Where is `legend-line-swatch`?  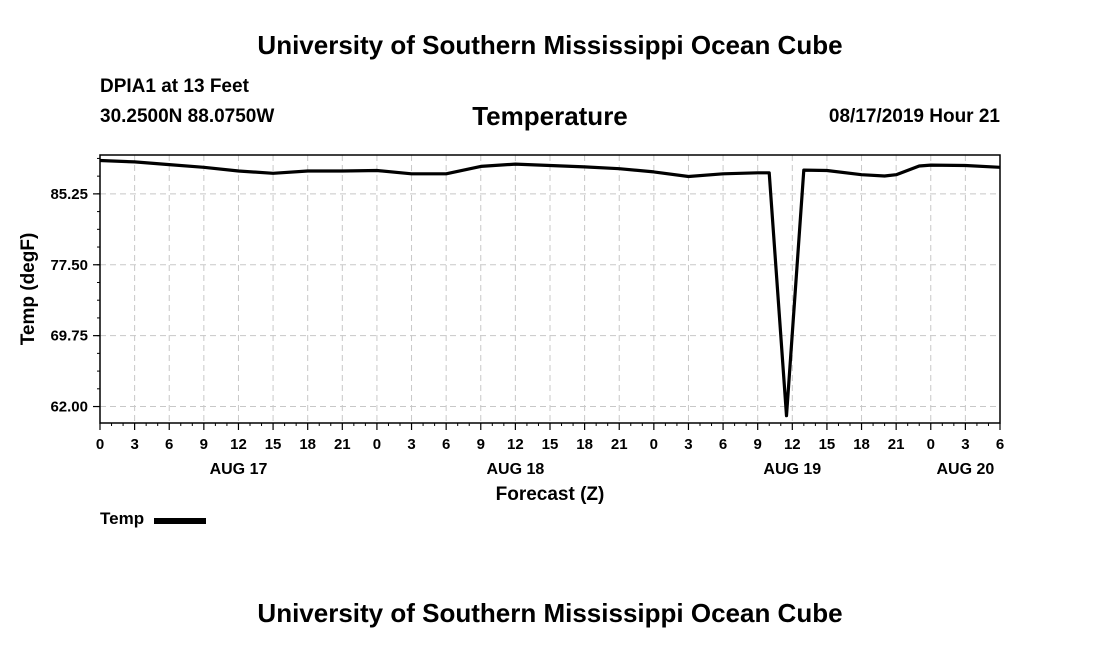
legend-line-swatch is located at coordinates (180, 521).